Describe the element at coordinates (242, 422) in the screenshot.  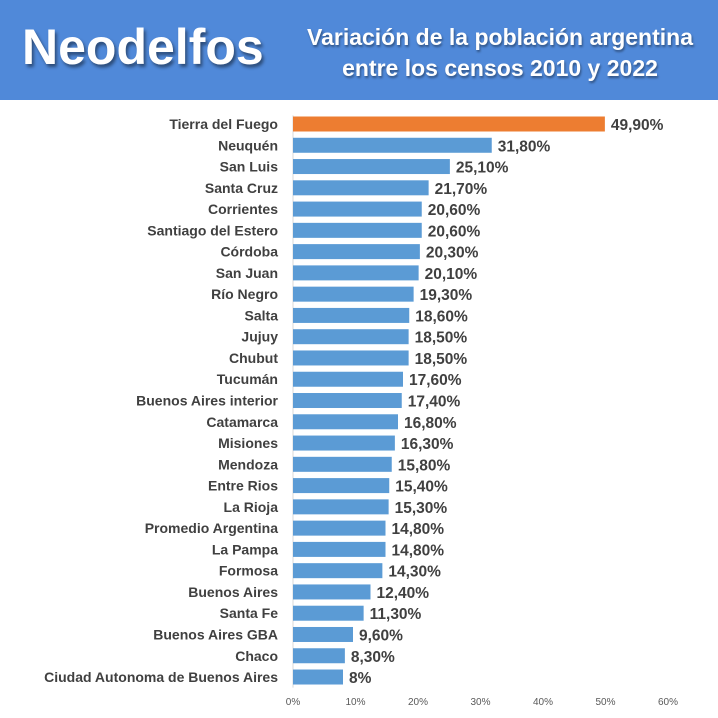
I see `category-label: Catamarca` at that location.